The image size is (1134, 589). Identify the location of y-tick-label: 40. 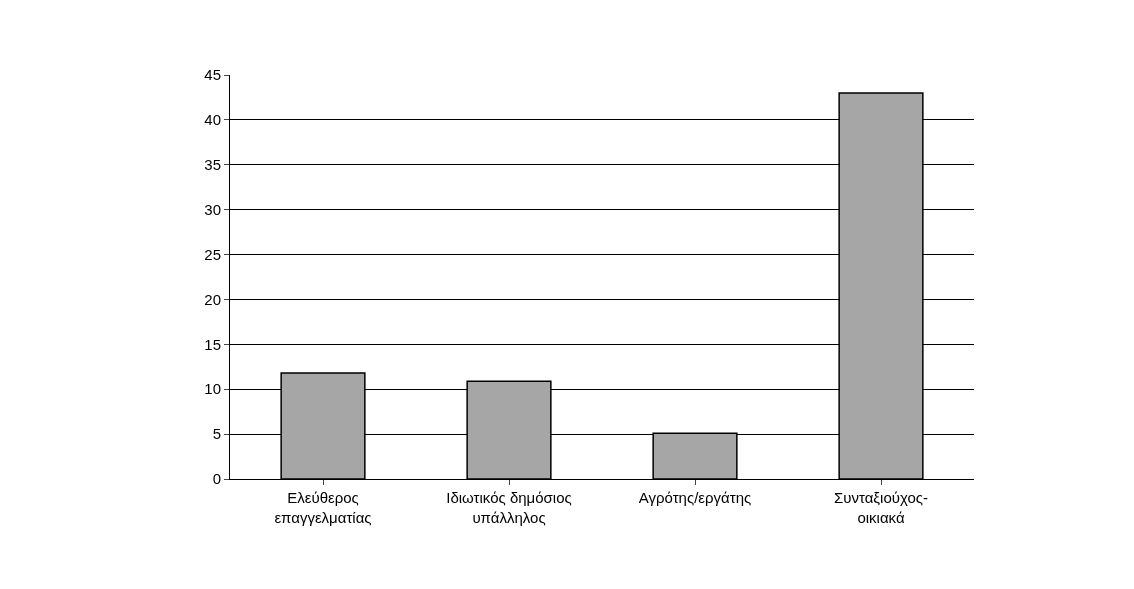
(212, 120).